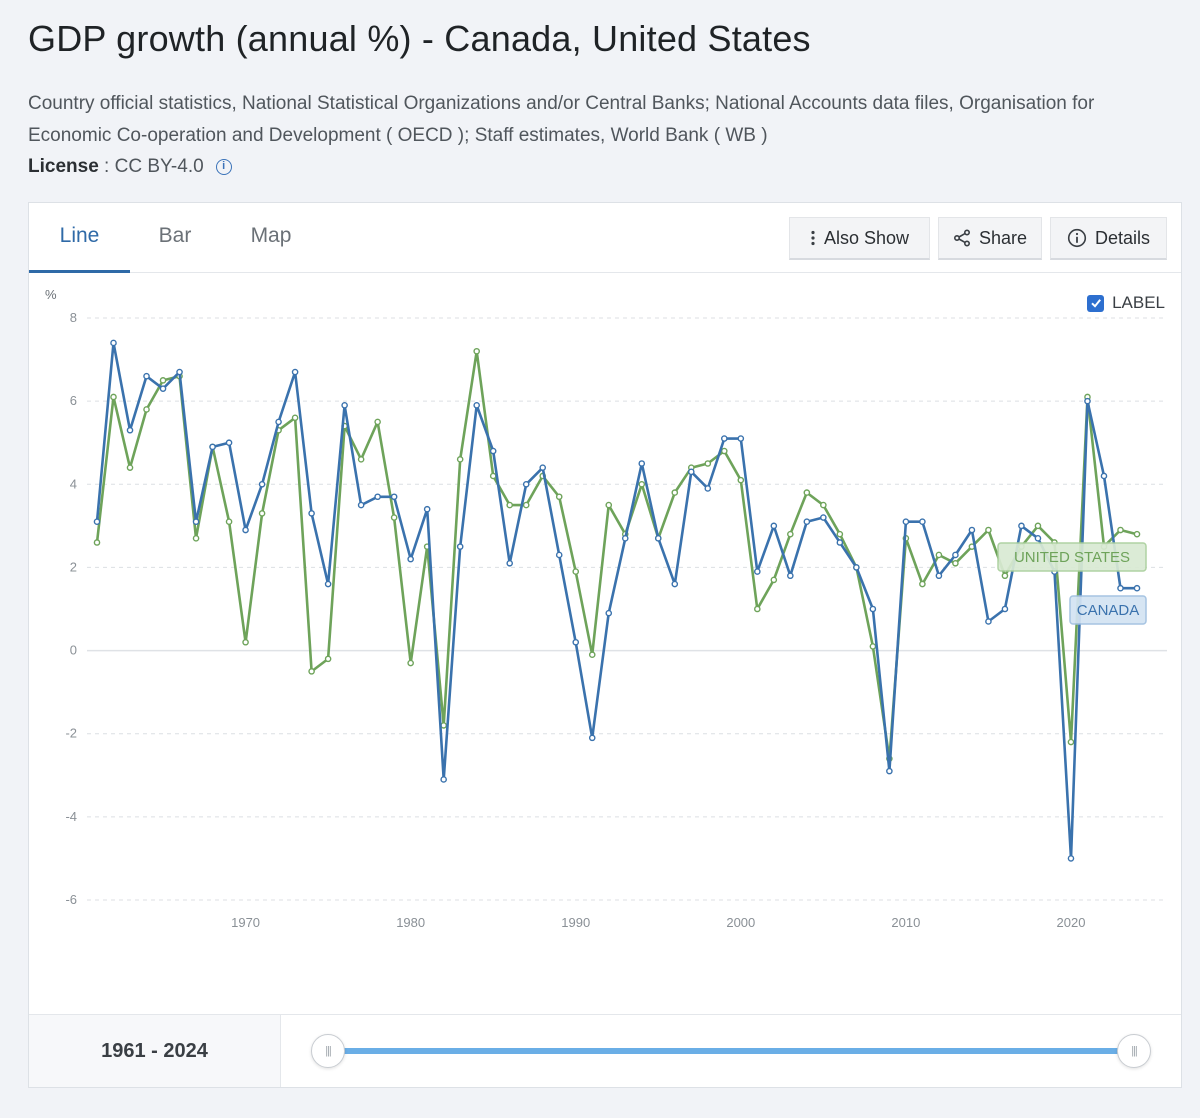 This screenshot has width=1200, height=1118. Describe the element at coordinates (1077, 238) in the screenshot. I see `info-circle-icon` at that location.